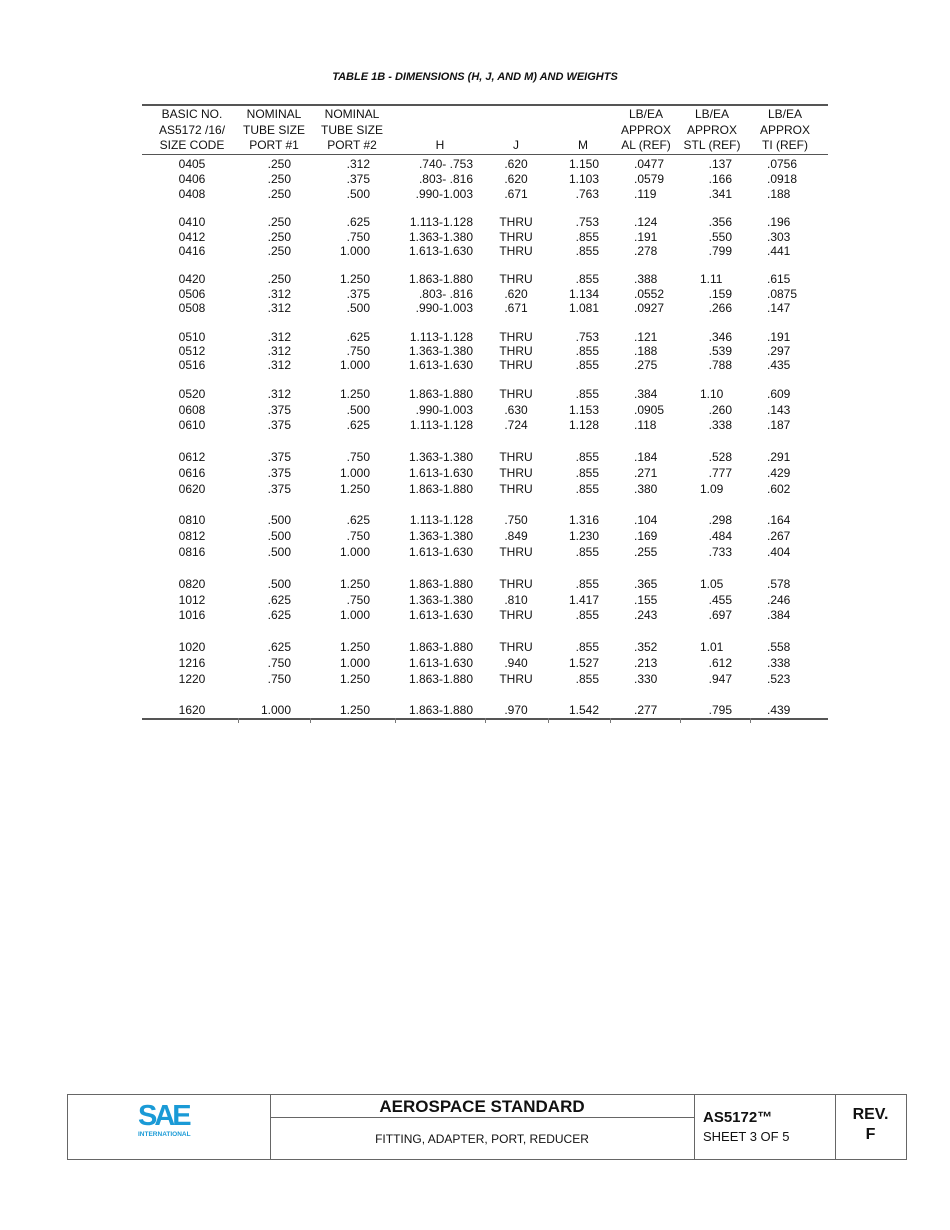  What do you see at coordinates (441, 337) in the screenshot?
I see `cell-h: 1.113-1.128` at bounding box center [441, 337].